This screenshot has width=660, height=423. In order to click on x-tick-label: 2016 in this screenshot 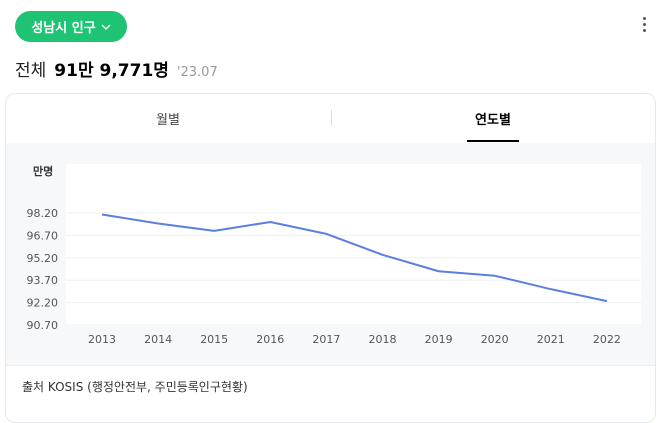, I will do `click(270, 339)`.